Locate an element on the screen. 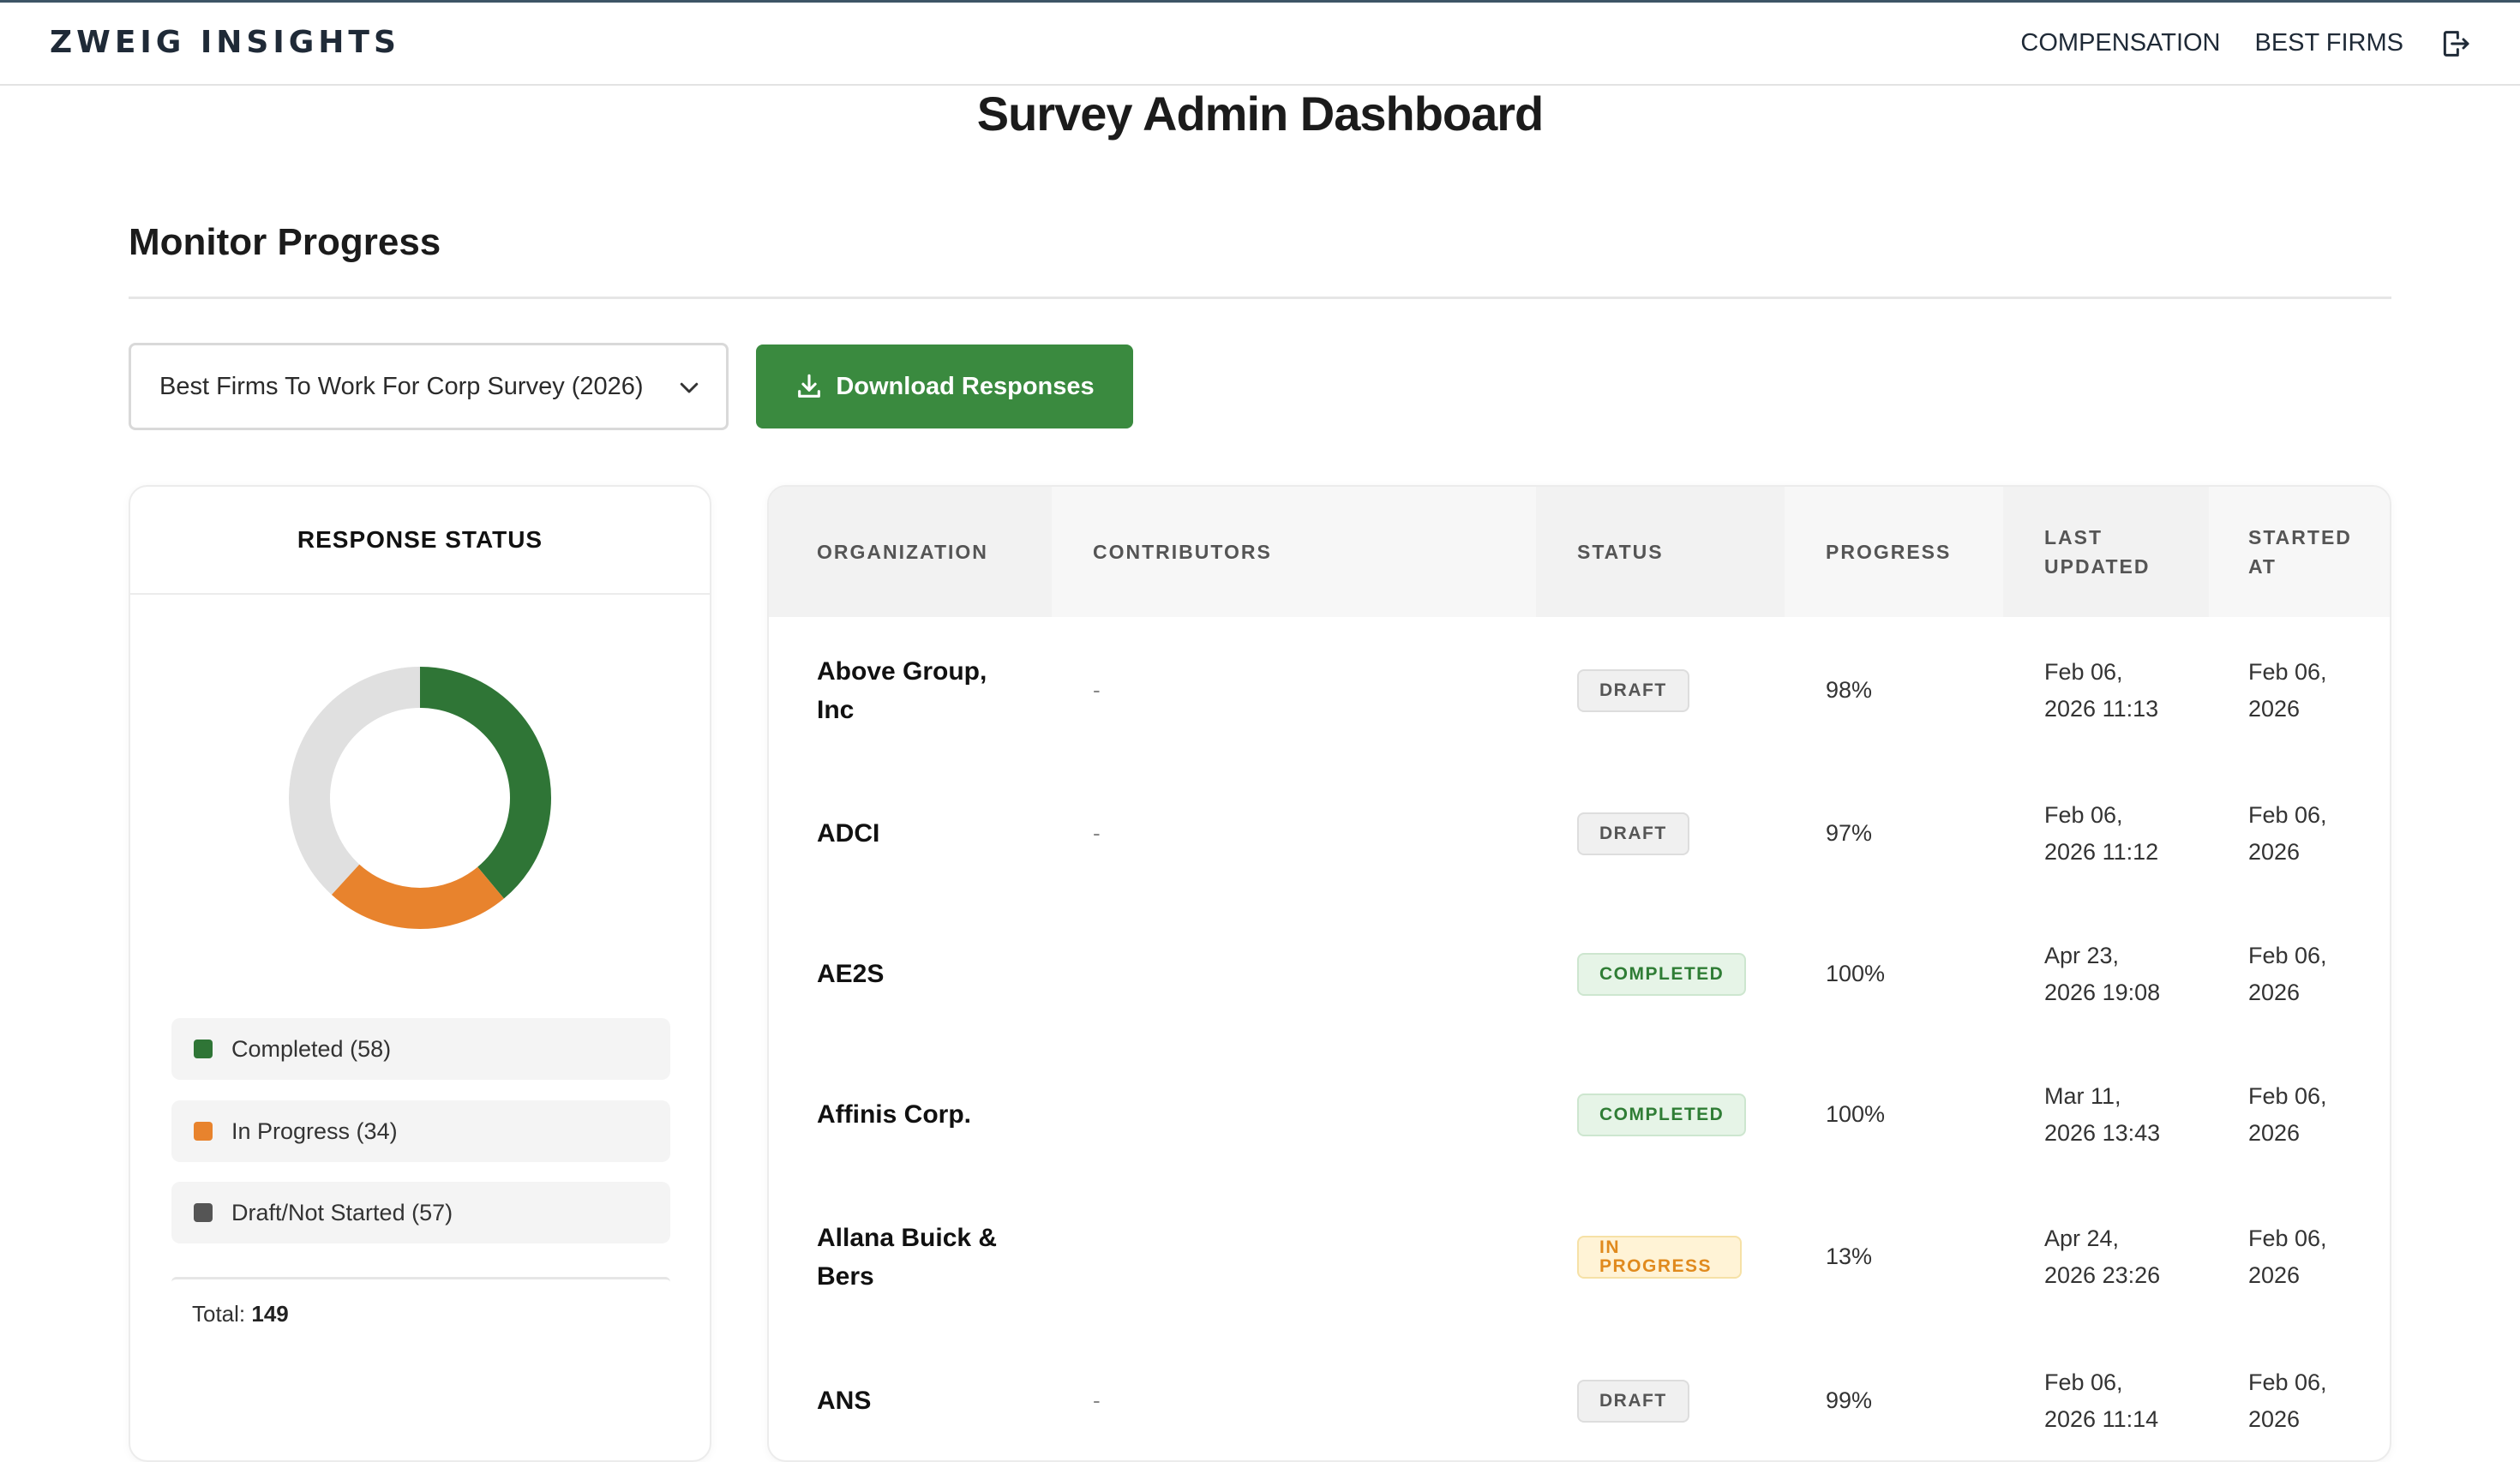  progress-value-cell: 97% is located at coordinates (1849, 833).